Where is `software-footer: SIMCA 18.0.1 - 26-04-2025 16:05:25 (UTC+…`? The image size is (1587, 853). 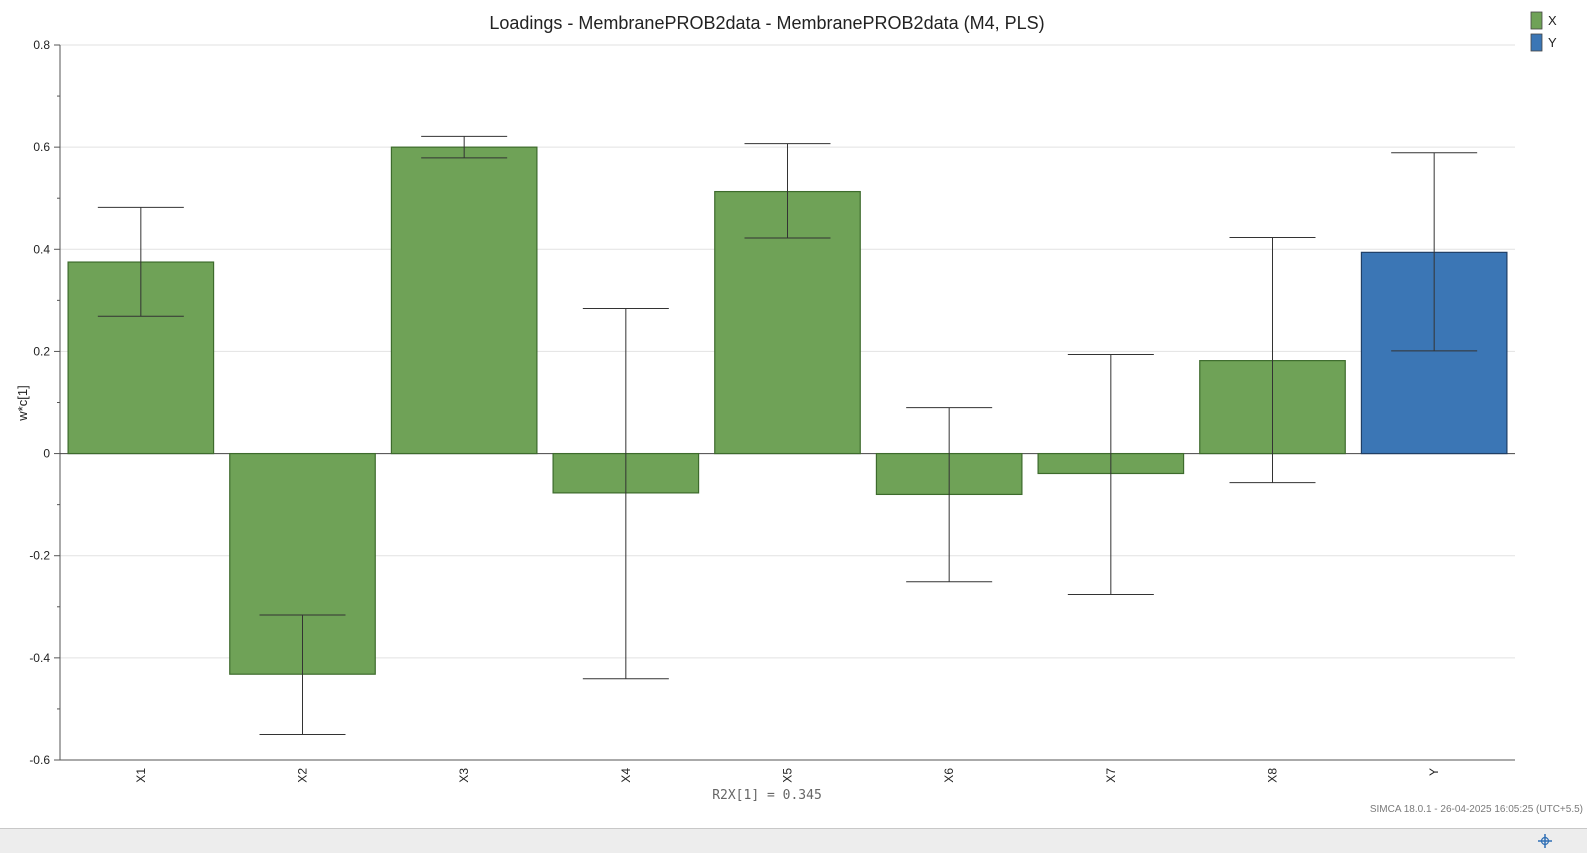
software-footer: SIMCA 18.0.1 - 26-04-2025 16:05:25 (UTC+… is located at coordinates (1476, 809).